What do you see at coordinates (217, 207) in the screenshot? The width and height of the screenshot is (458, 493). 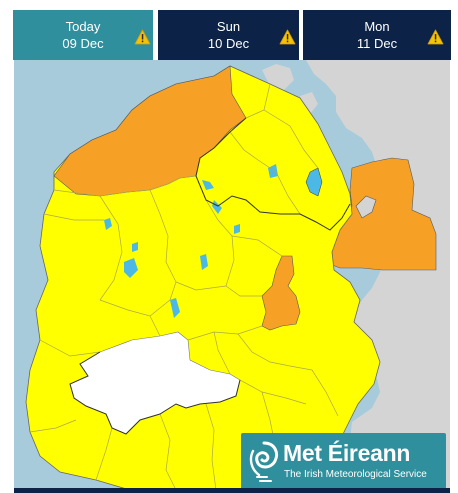 I see `lough-erne-lower` at bounding box center [217, 207].